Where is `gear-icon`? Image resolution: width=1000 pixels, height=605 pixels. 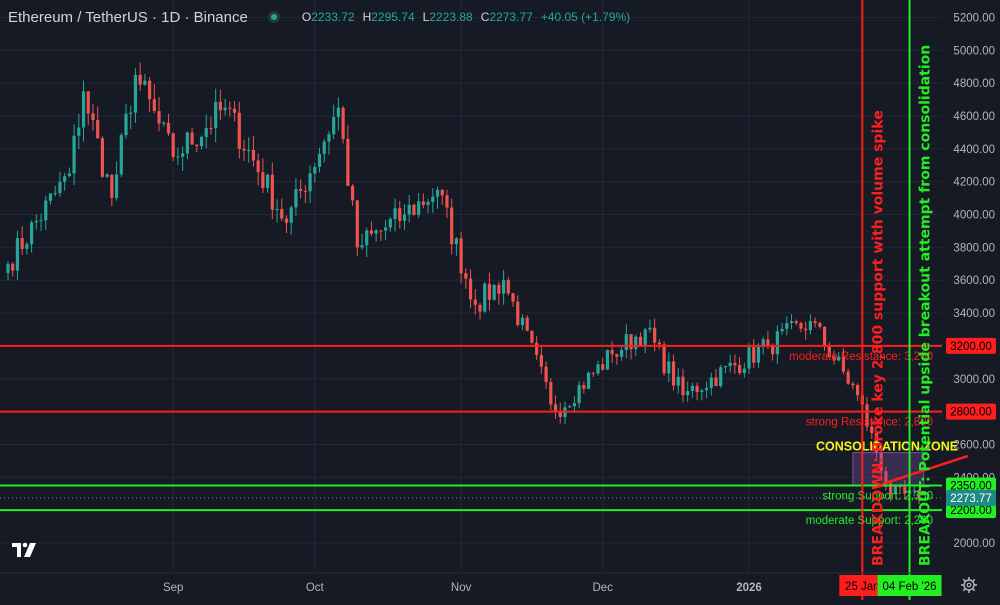
gear-icon is located at coordinates (969, 587).